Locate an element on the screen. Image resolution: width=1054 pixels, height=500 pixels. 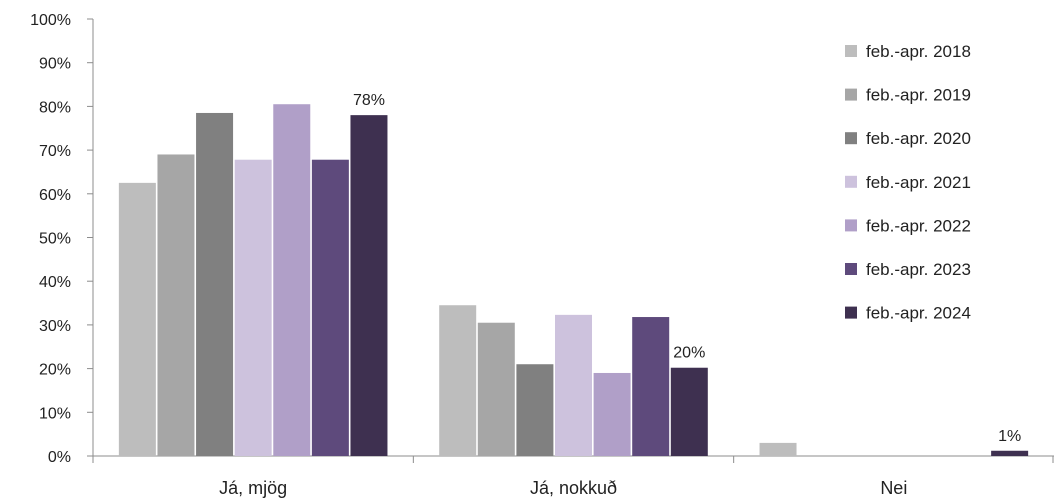
x-tick-label: Já, nokkuð is located at coordinates (573, 488).